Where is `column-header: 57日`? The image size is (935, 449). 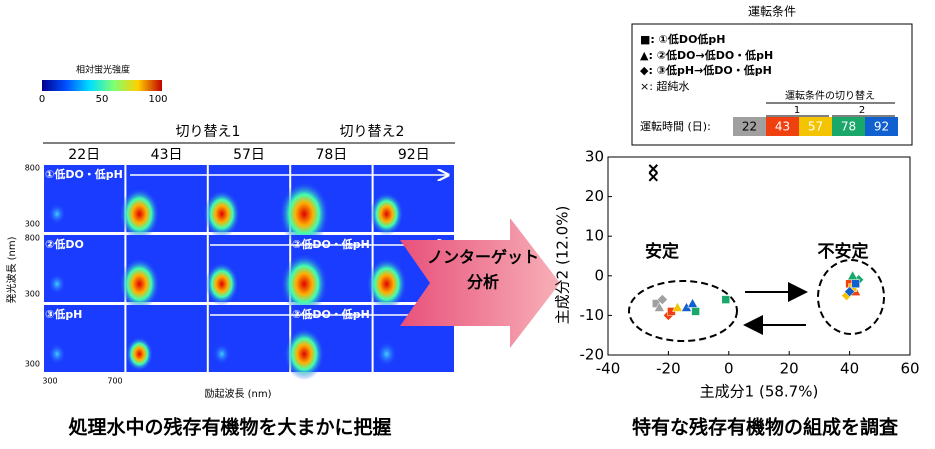
column-header: 57日 is located at coordinates (249, 155).